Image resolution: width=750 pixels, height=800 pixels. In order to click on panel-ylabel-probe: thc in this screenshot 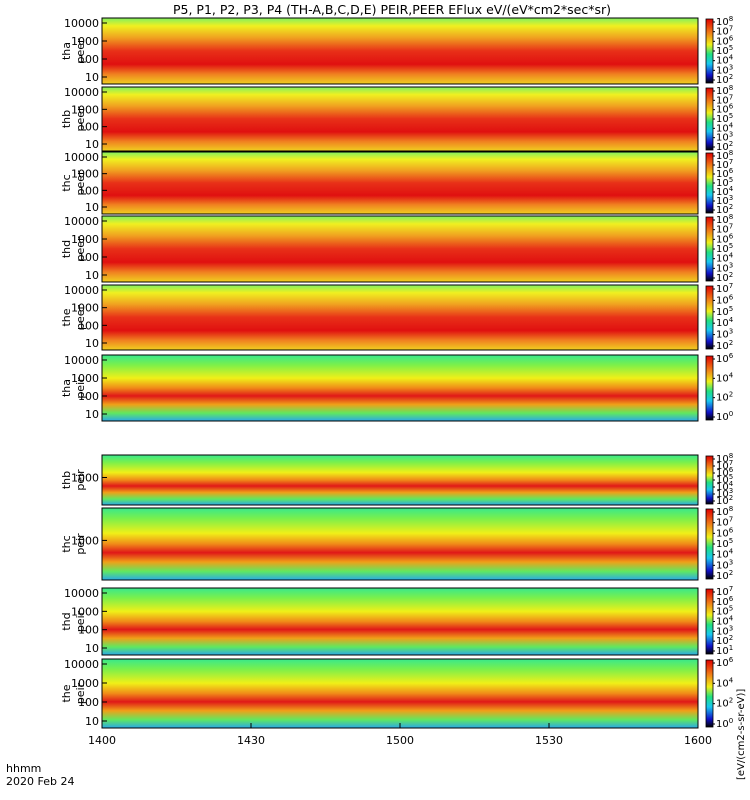, I will do `click(66, 543)`.